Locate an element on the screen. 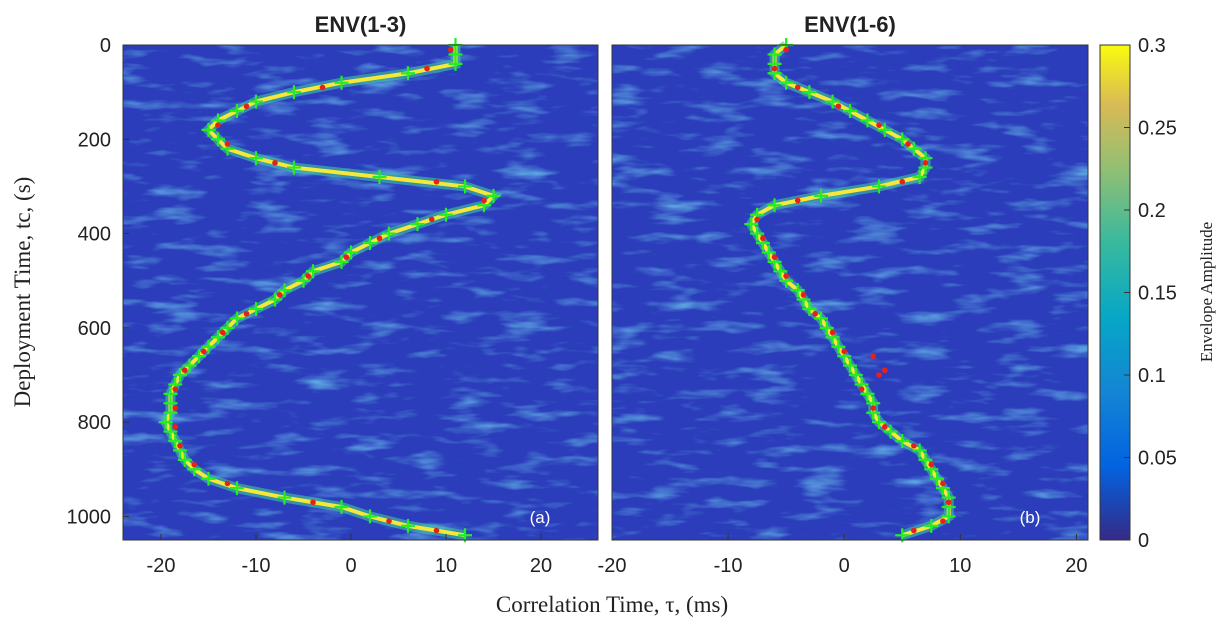 Image resolution: width=1228 pixels, height=626 pixels. y-tick-label: 600 is located at coordinates (94, 329).